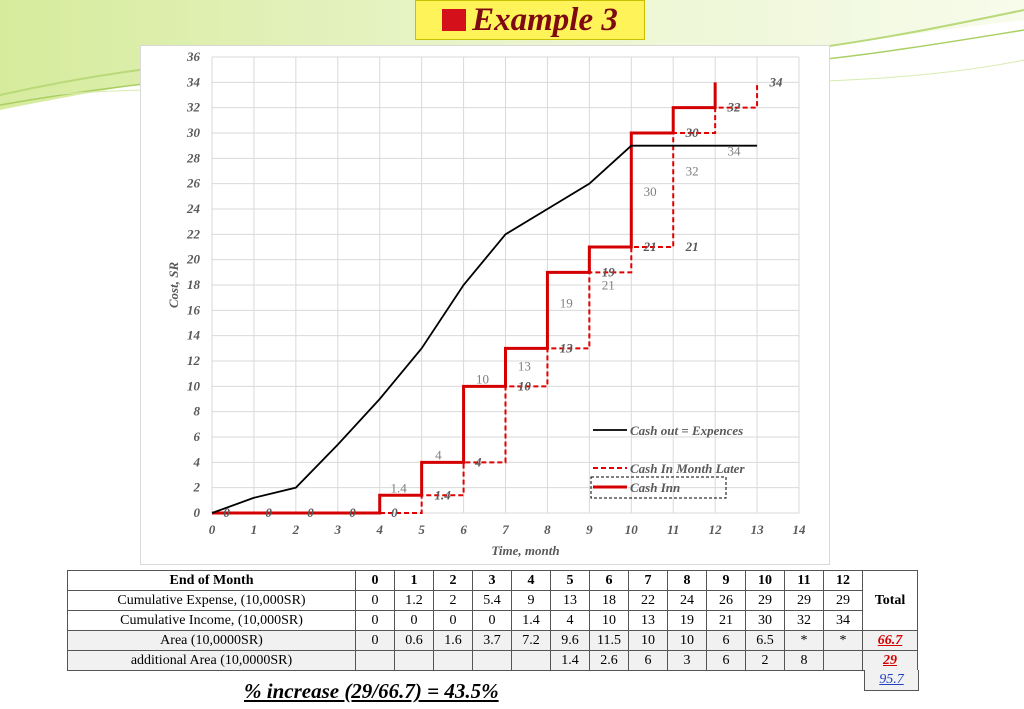 This screenshot has height=709, width=1024. I want to click on y-tick-label: 34, so click(193, 81).